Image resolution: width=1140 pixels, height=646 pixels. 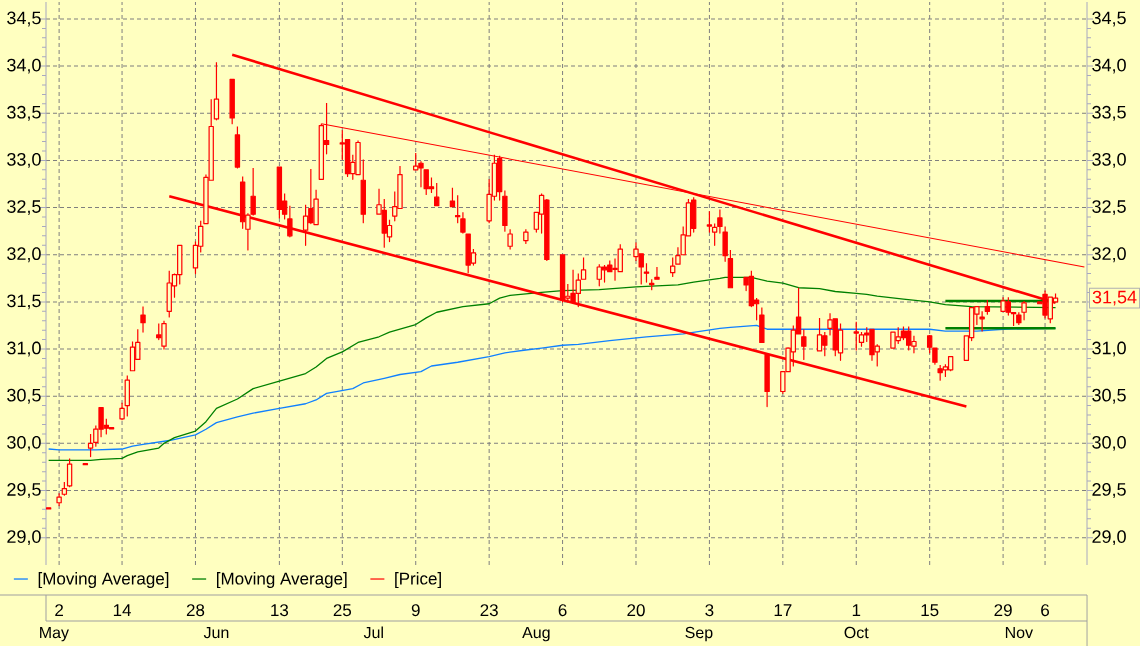 What do you see at coordinates (1109, 443) in the screenshot?
I see `y2-tick-label: 30,0` at bounding box center [1109, 443].